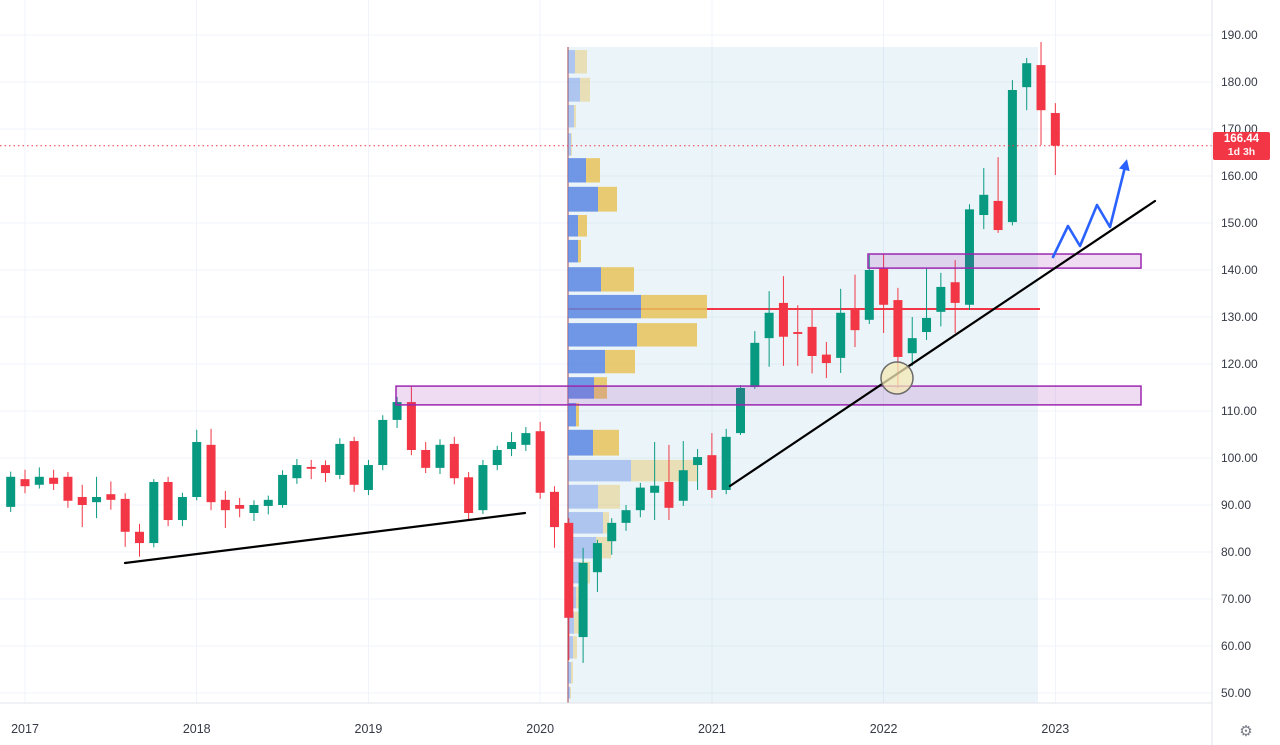 The image size is (1280, 745). I want to click on price-axis-label: 130.00, so click(1239, 317).